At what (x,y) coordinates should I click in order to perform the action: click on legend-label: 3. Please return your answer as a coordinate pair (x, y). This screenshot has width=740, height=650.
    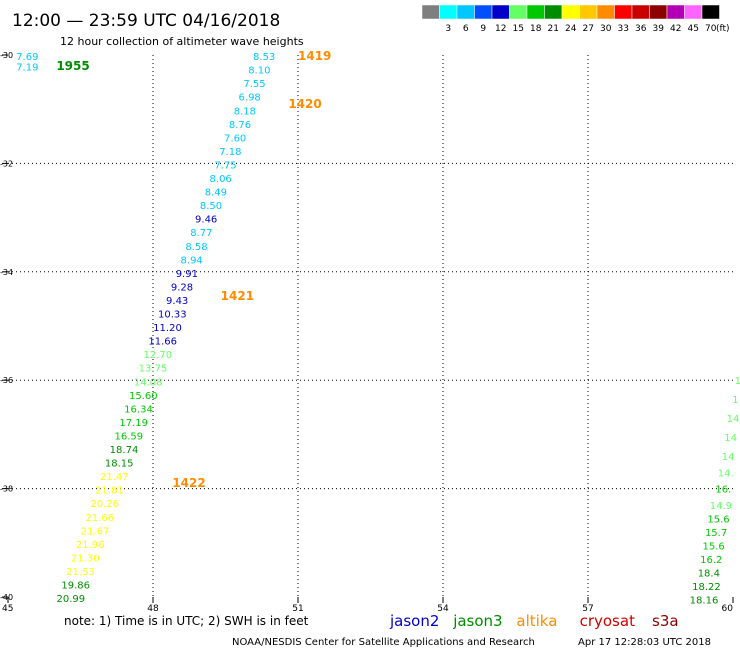
    Looking at the image, I should click on (448, 29).